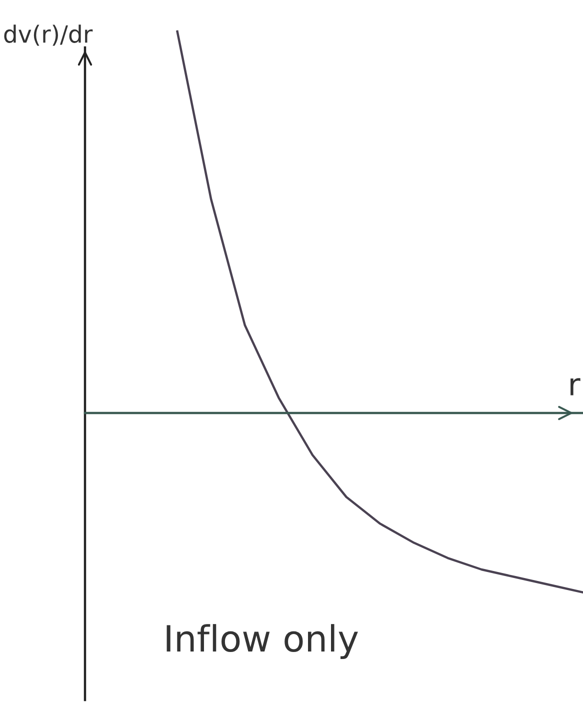 Image resolution: width=583 pixels, height=705 pixels. Describe the element at coordinates (262, 642) in the screenshot. I see `text: Inflow only` at that location.